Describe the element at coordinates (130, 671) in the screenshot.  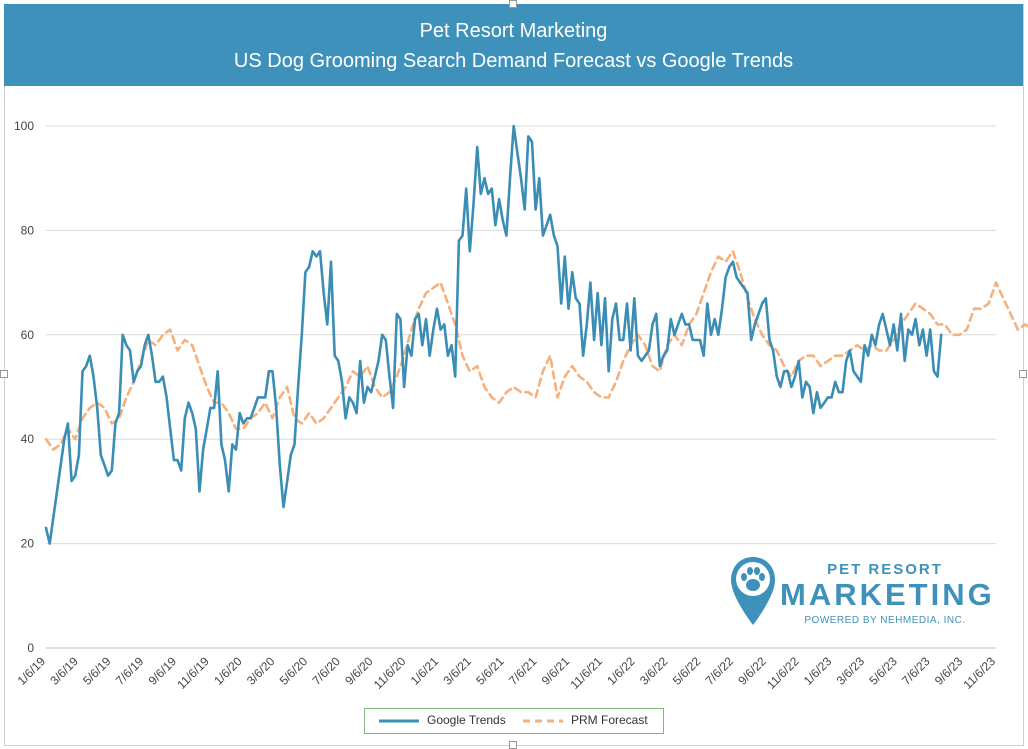
I see `x-tick-label: 7/6/19` at that location.